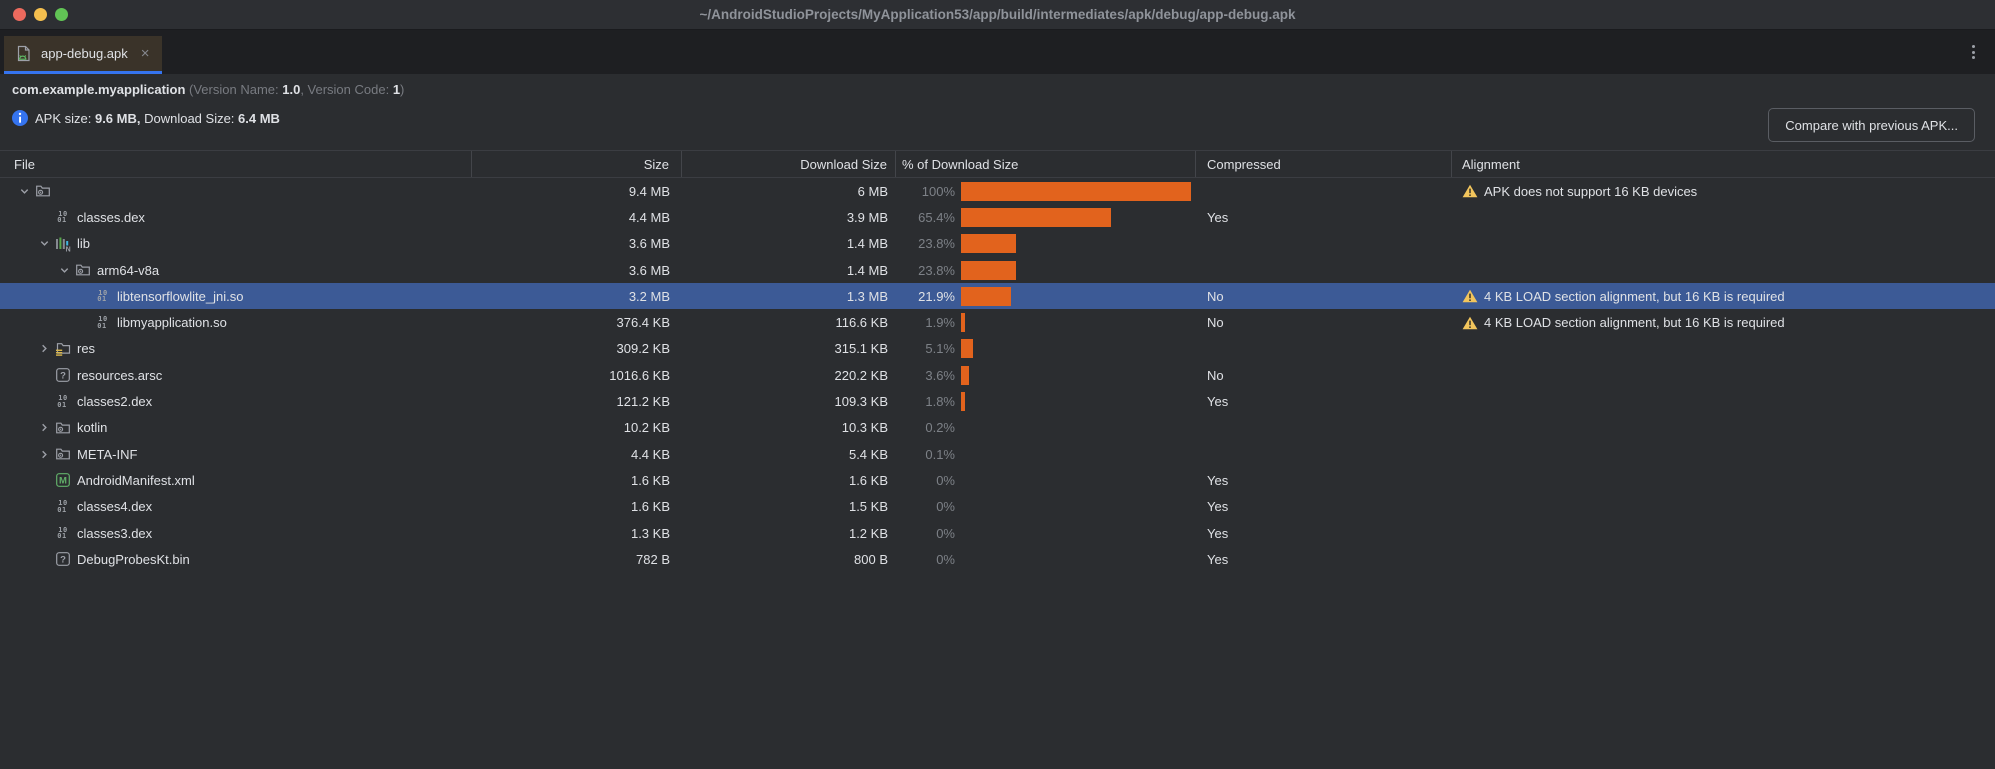 This screenshot has height=769, width=1995. Describe the element at coordinates (83, 55) in the screenshot. I see `tab-app-debug-apk: app-debug.apk ×` at that location.